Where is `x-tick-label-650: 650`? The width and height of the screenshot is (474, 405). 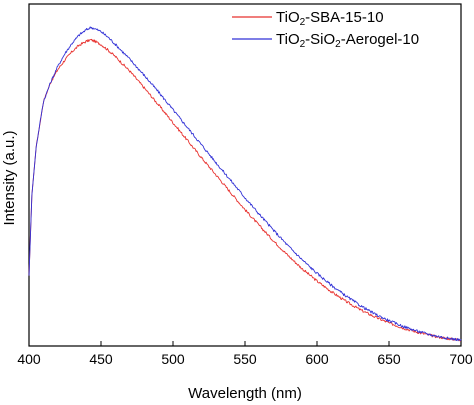
x-tick-label-650: 650 is located at coordinates (389, 359).